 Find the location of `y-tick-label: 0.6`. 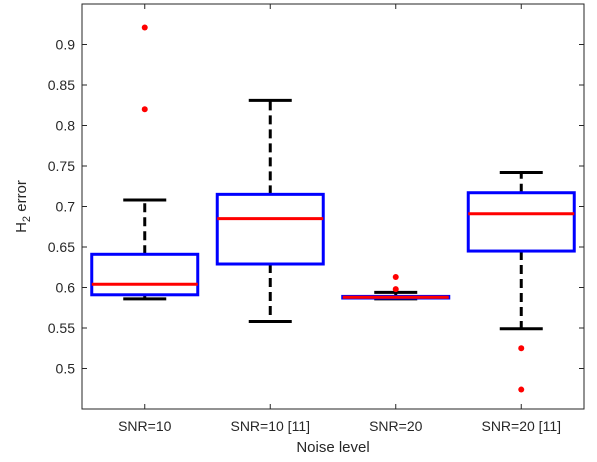

y-tick-label: 0.6 is located at coordinates (66, 288).